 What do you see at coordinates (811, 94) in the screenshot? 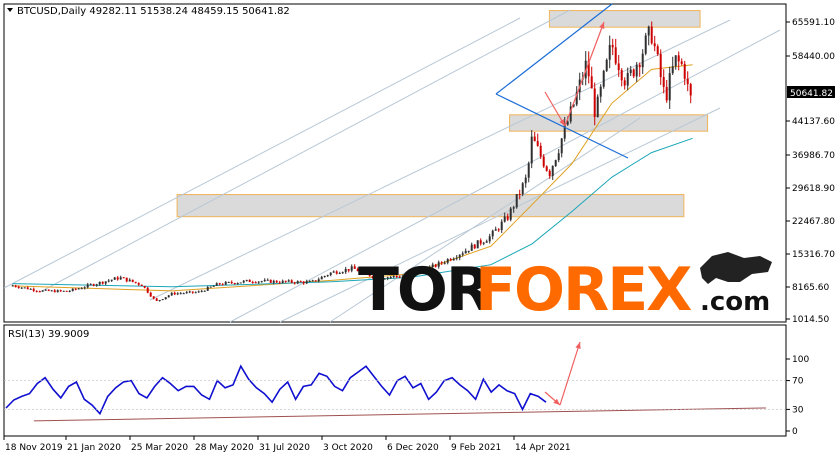
I see `last-price-label: 50641.82` at bounding box center [811, 94].